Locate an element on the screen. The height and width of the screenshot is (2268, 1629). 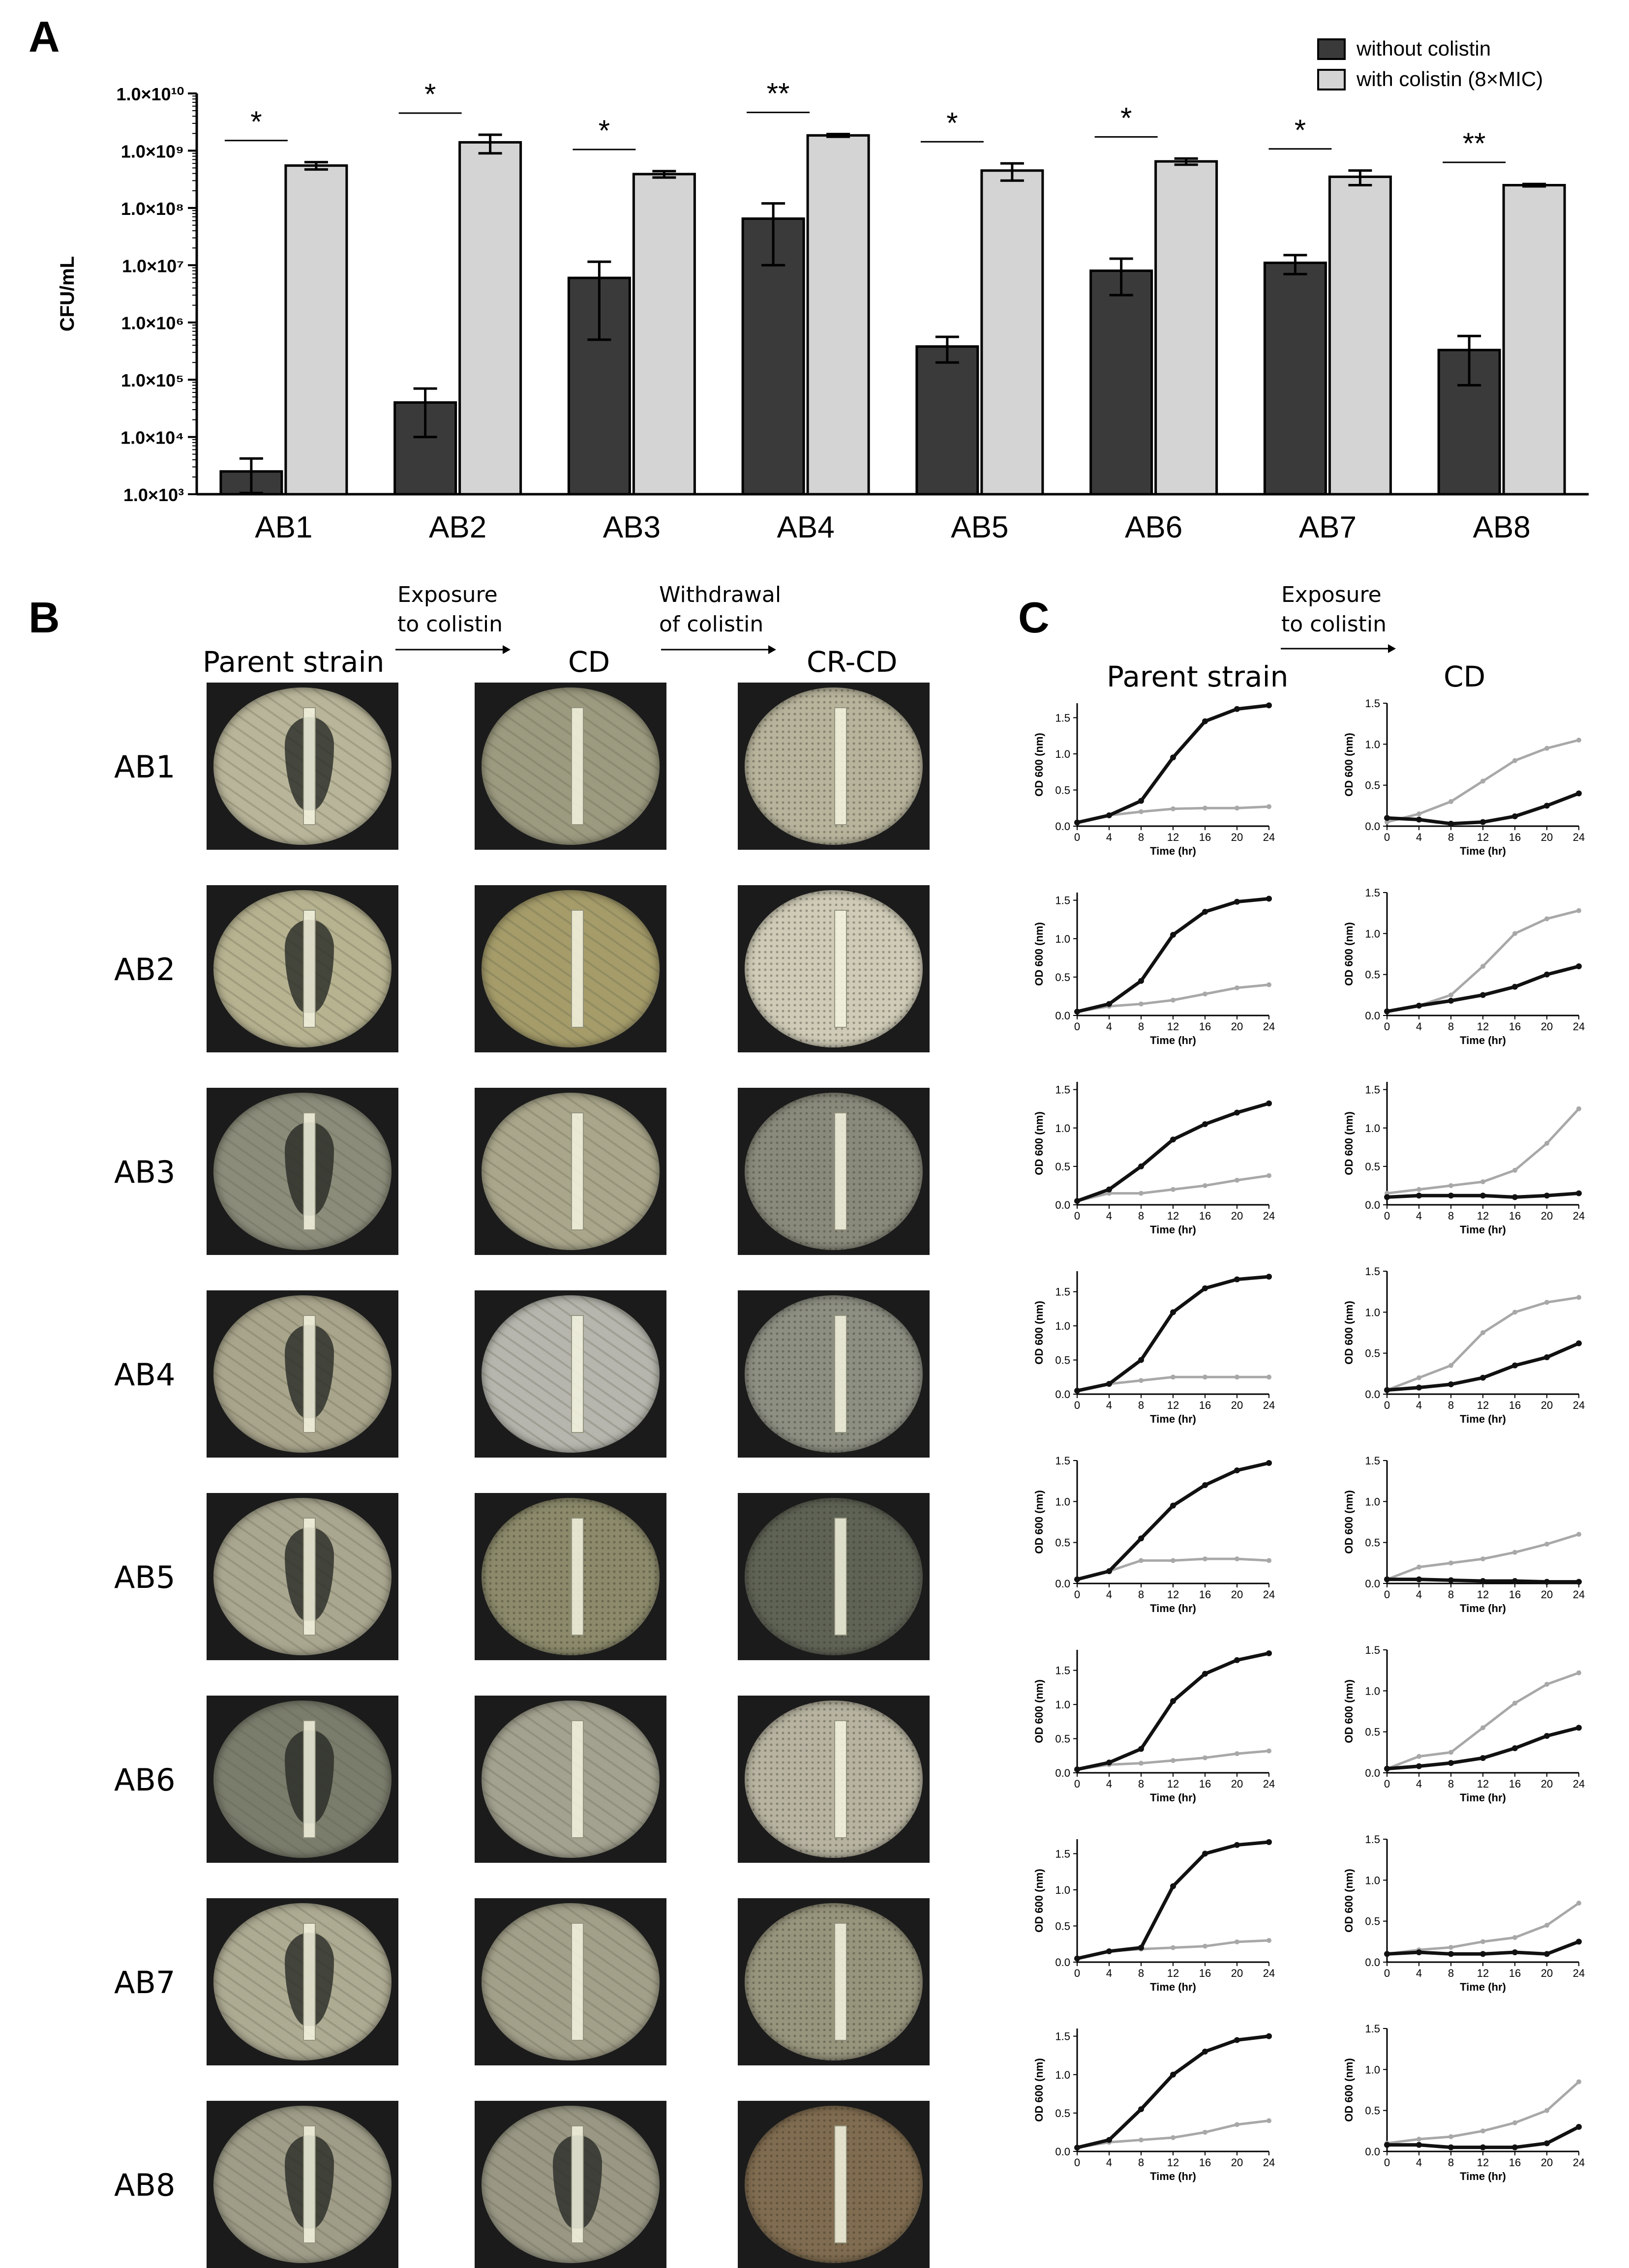
panel-label-c: C is located at coordinates (1034, 617).